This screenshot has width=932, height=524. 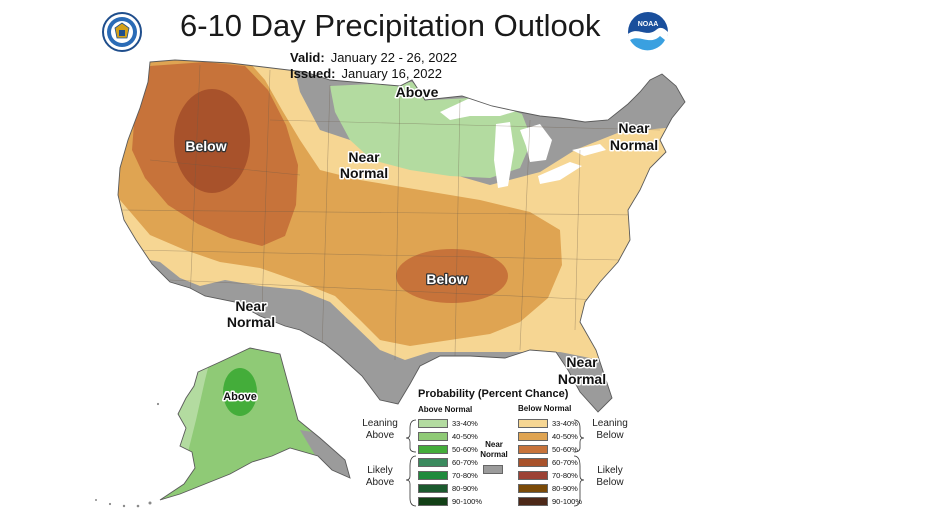 What do you see at coordinates (380, 476) in the screenshot?
I see `legend-likely-above: Likely Above` at bounding box center [380, 476].